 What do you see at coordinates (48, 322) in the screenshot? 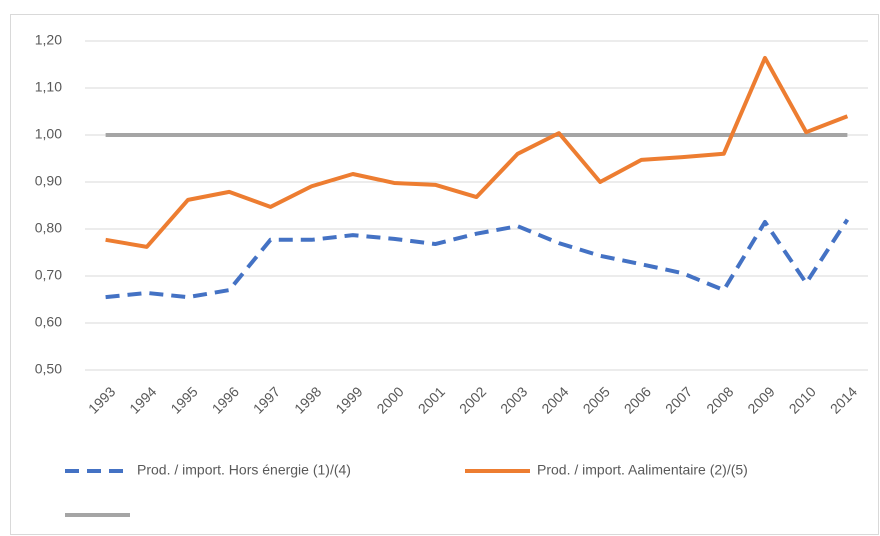
I see `y-tick-label: 0,60` at bounding box center [48, 322].